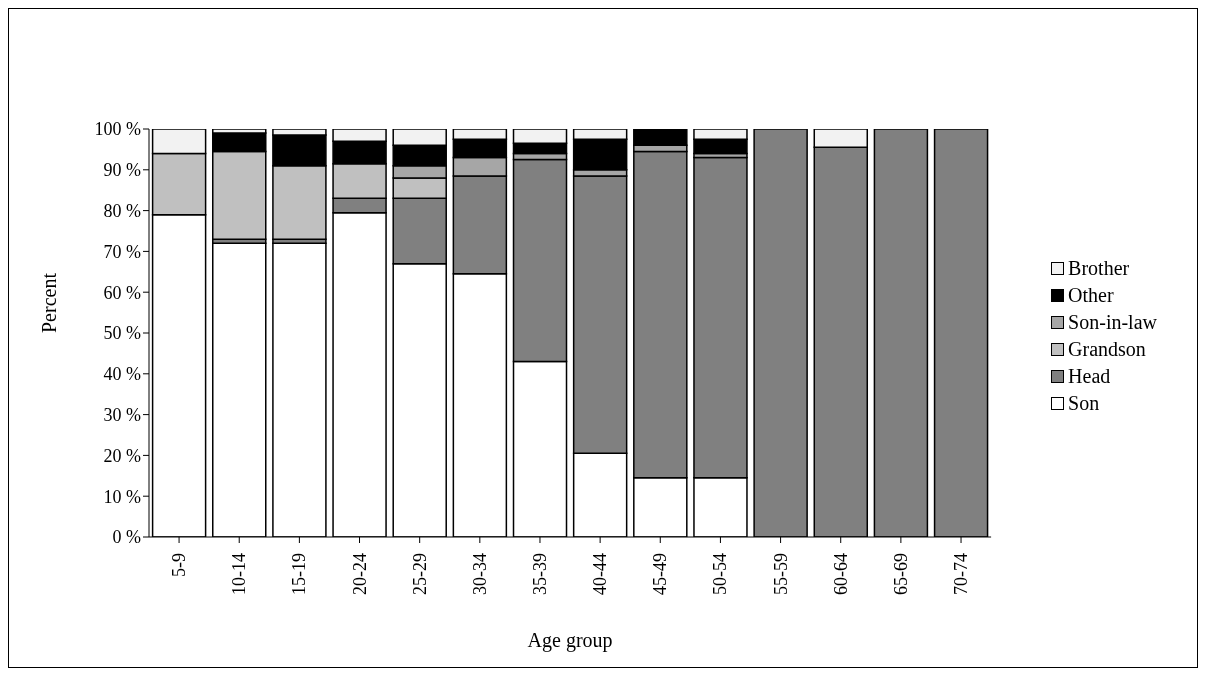 This screenshot has height=678, width=1209. What do you see at coordinates (961, 574) in the screenshot?
I see `x-tick-label: 70-74` at bounding box center [961, 574].